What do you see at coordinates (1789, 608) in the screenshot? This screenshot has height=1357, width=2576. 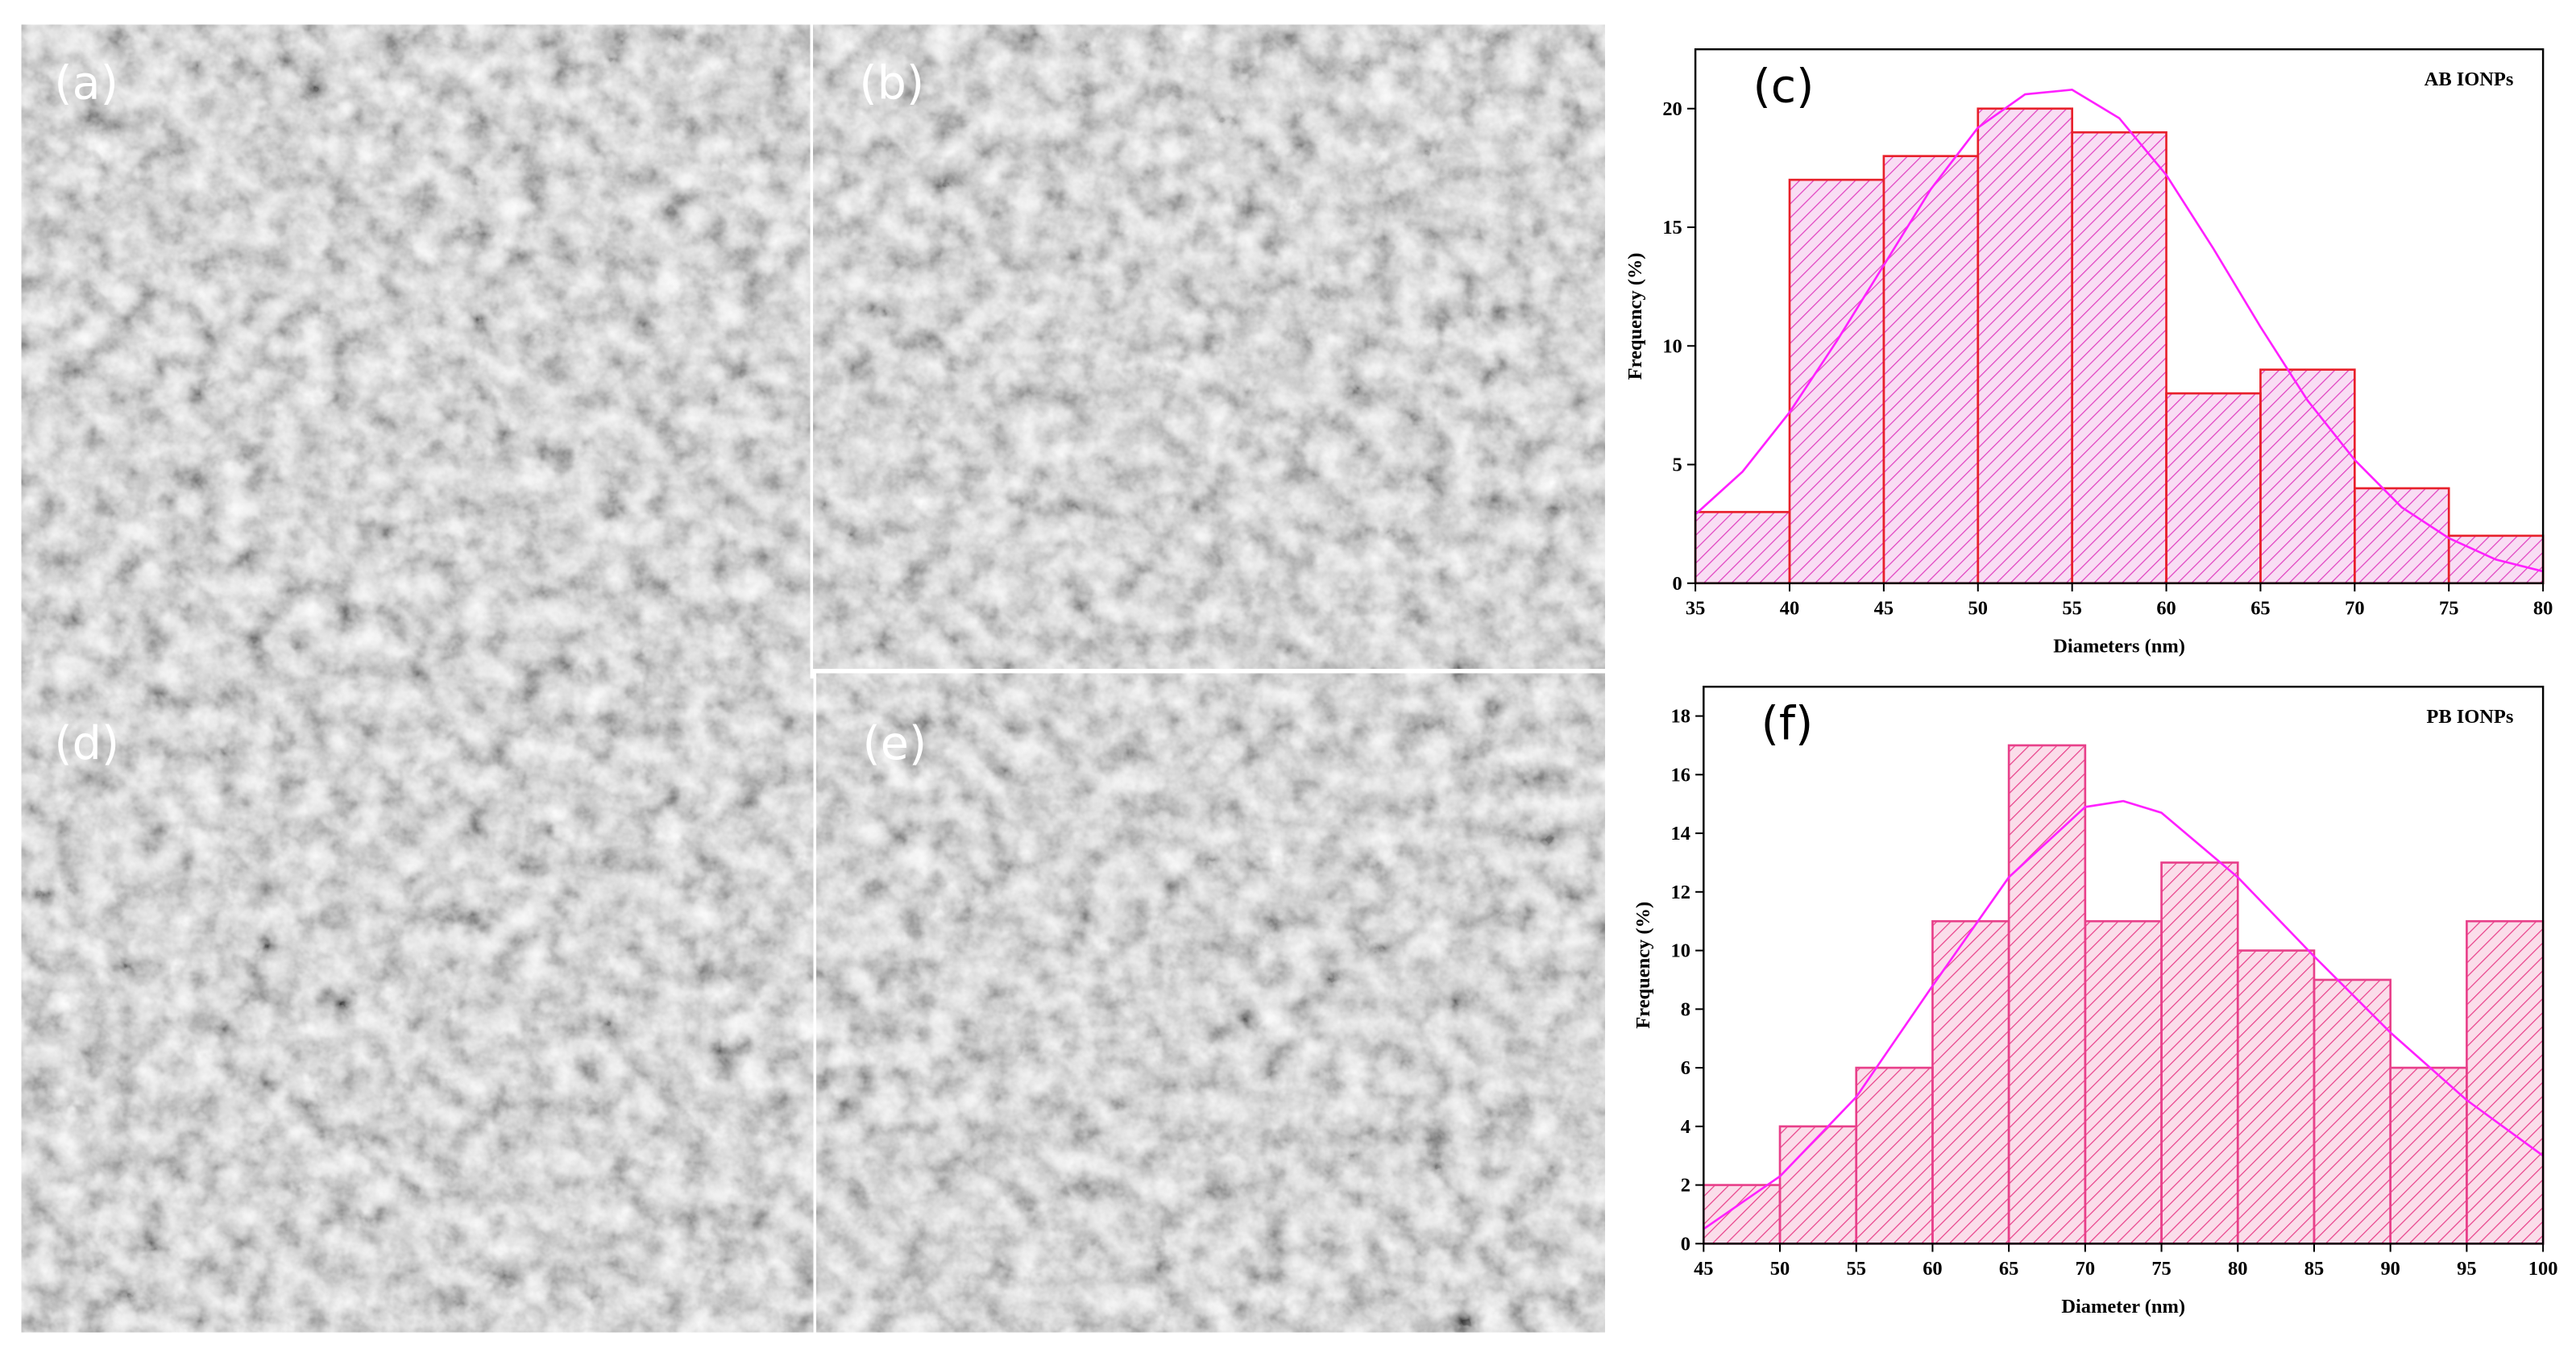 I see `x-tick-label: 40` at bounding box center [1789, 608].